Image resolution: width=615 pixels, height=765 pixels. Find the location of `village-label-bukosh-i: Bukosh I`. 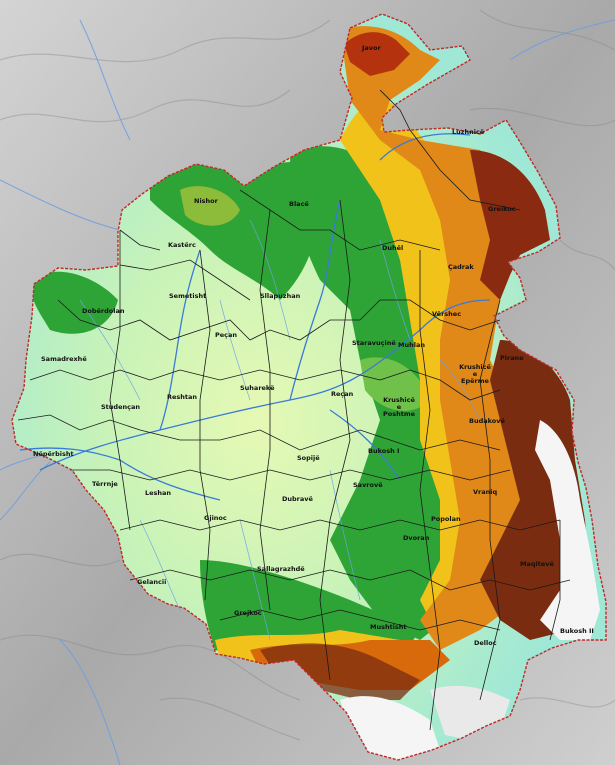

village-label-bukosh-i: Bukosh I is located at coordinates (384, 451).